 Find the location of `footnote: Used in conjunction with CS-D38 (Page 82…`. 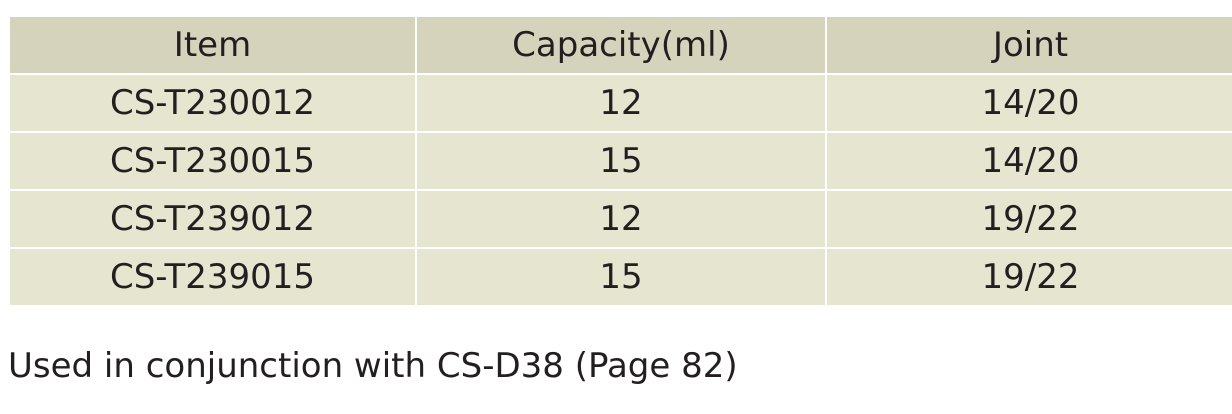

footnote: Used in conjunction with CS-D38 (Page 82… is located at coordinates (373, 366).